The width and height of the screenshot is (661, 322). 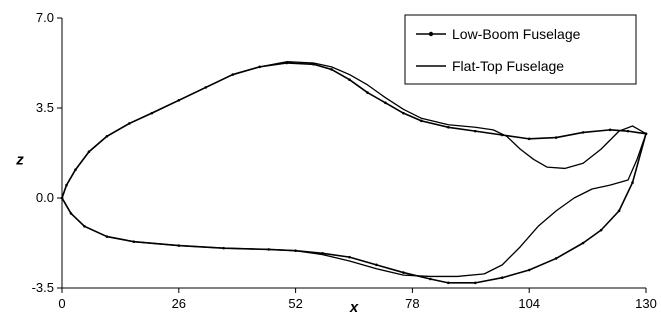 What do you see at coordinates (45, 107) in the screenshot?
I see `y-tick-label: 3.5` at bounding box center [45, 107].